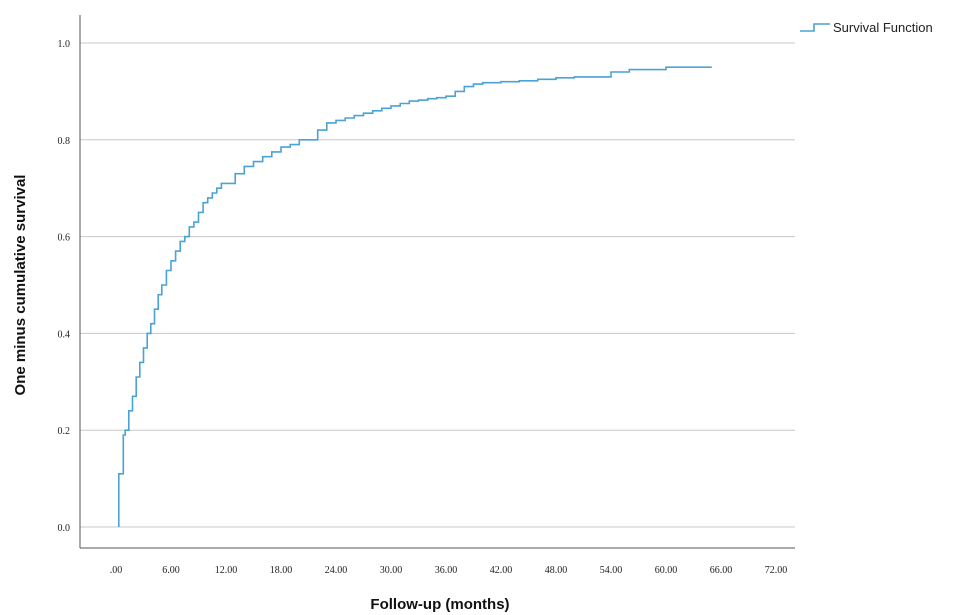 Image resolution: width=954 pixels, height=615 pixels. What do you see at coordinates (446, 570) in the screenshot?
I see `x-tick-label: 36.00` at bounding box center [446, 570].